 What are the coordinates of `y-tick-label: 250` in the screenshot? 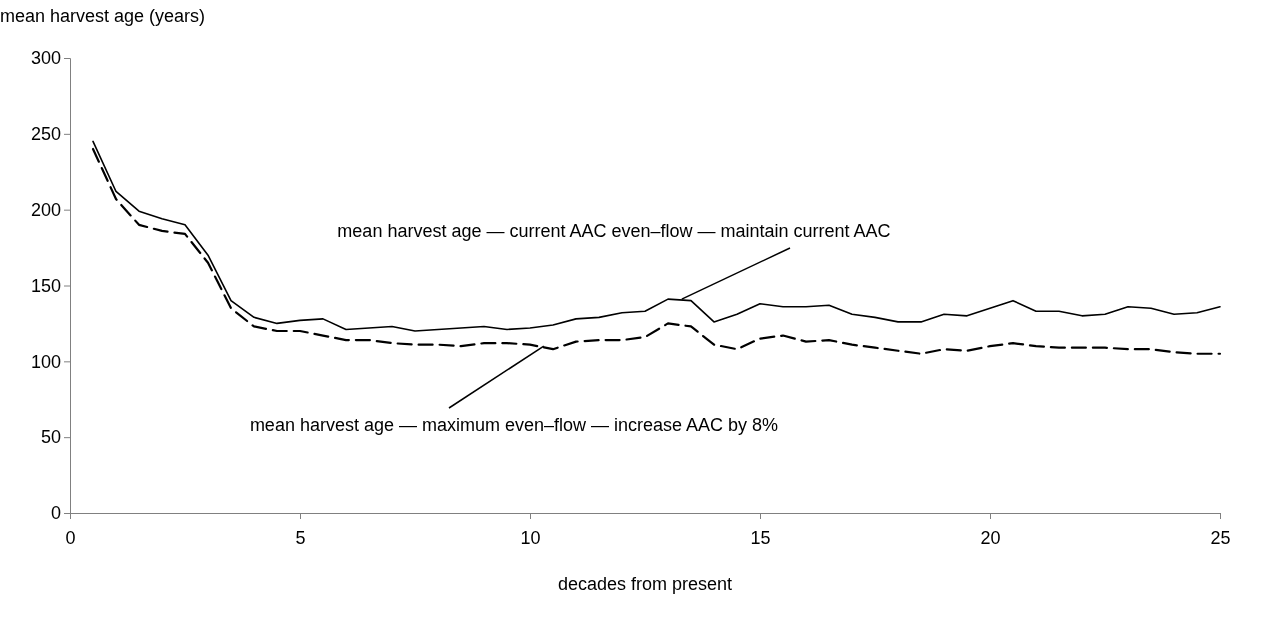 It's located at (45, 134).